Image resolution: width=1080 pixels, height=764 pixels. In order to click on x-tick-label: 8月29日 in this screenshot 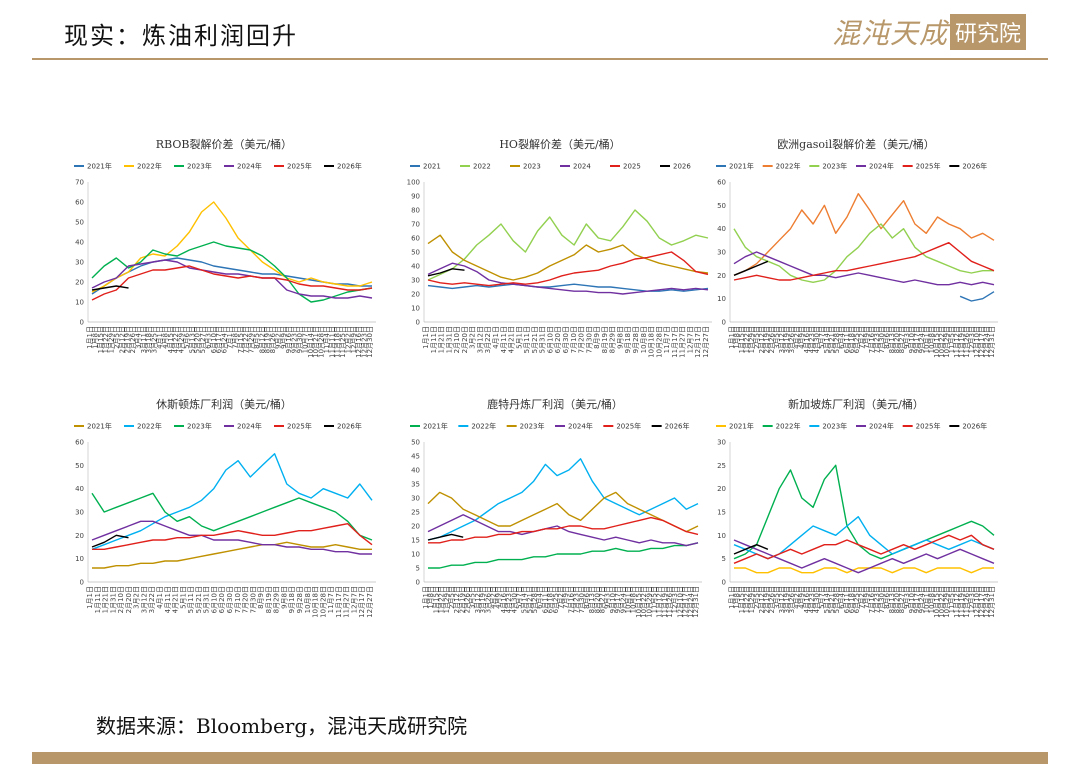, I will do `click(277, 599)`.